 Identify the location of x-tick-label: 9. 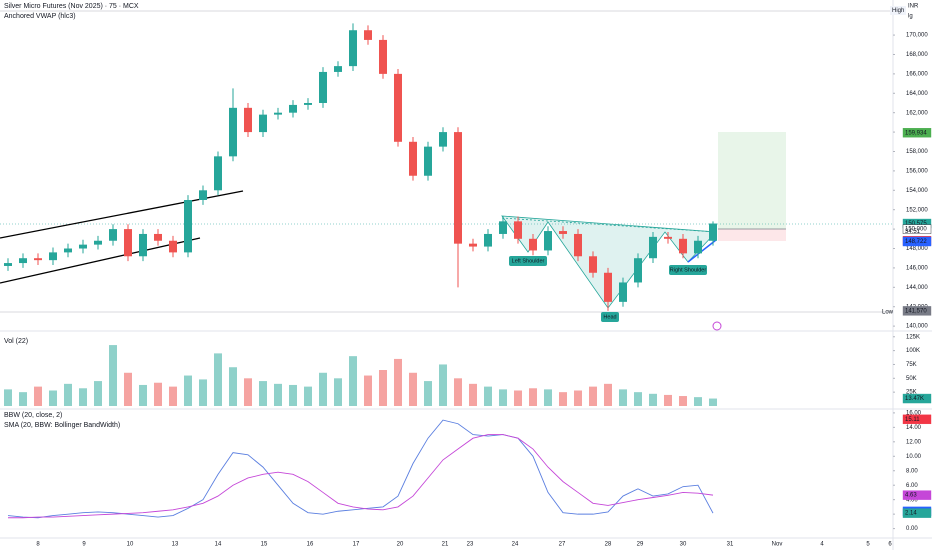
(84, 545).